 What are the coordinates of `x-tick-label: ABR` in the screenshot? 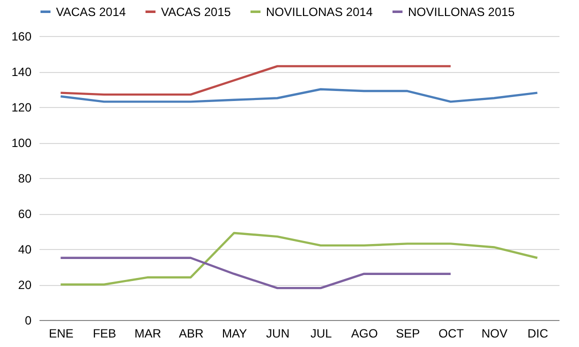 It's located at (191, 333).